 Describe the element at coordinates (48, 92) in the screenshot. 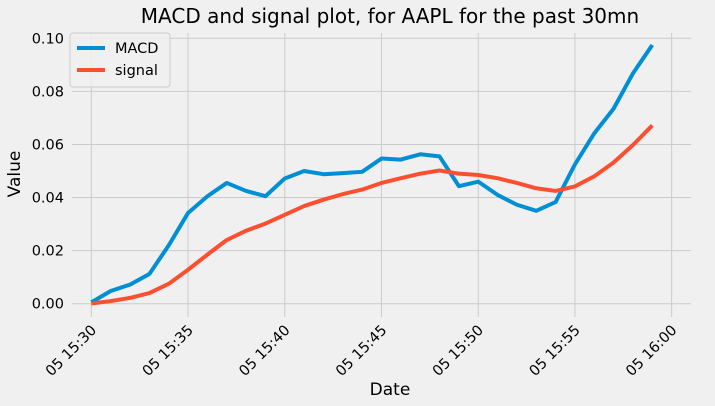

I see `y-tick-label: 0.08` at that location.